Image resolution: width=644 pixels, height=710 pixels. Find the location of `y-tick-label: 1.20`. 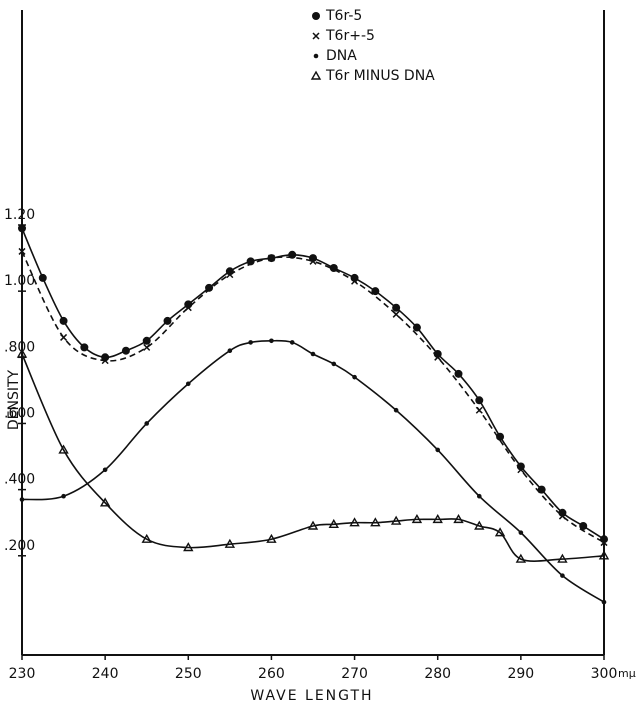

y-tick-label: 1.20 is located at coordinates (19, 215).